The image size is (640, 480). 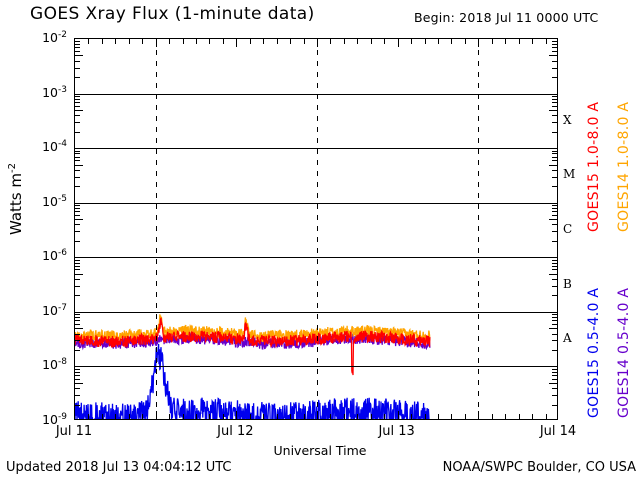 I want to click on flare-class-C: C, so click(x=568, y=229).